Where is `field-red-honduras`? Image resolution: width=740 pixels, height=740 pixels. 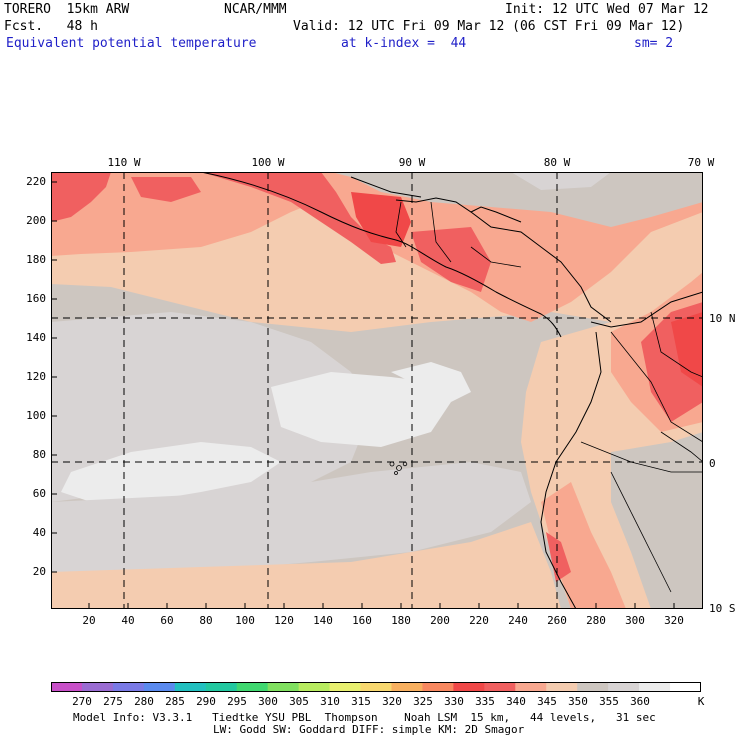 field-red-honduras is located at coordinates (451, 259).